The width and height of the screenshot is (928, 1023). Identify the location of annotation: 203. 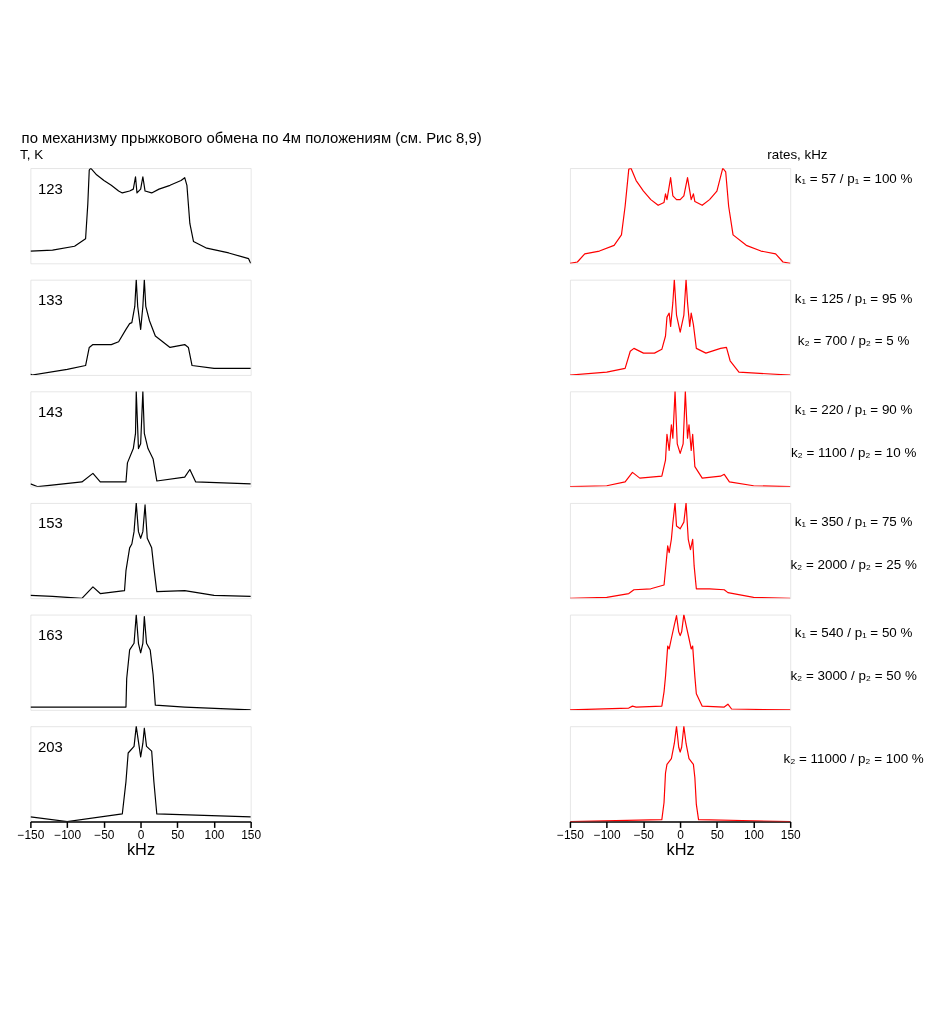
(50, 746).